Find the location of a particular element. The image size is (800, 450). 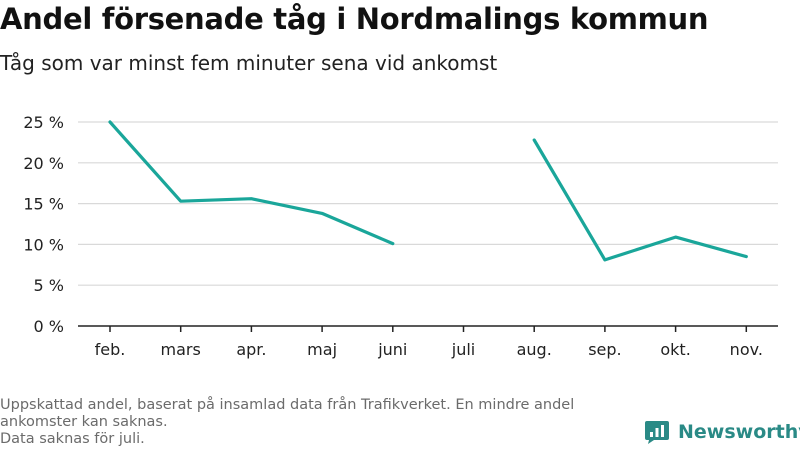

y-tick-label: 0 % is located at coordinates (49, 326).